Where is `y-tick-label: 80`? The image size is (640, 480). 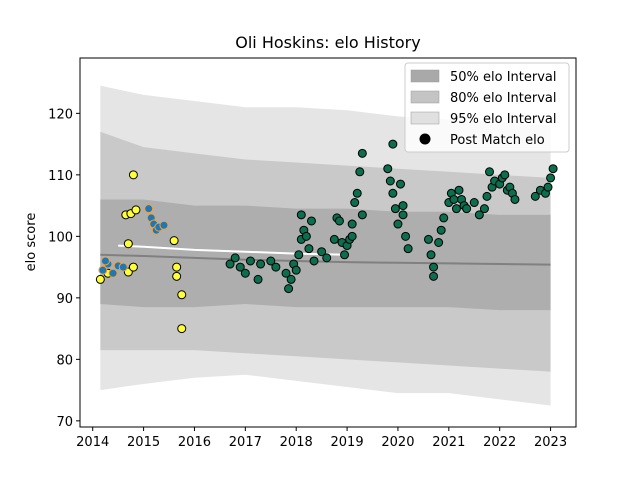 y-tick-label: 80 is located at coordinates (64, 360).